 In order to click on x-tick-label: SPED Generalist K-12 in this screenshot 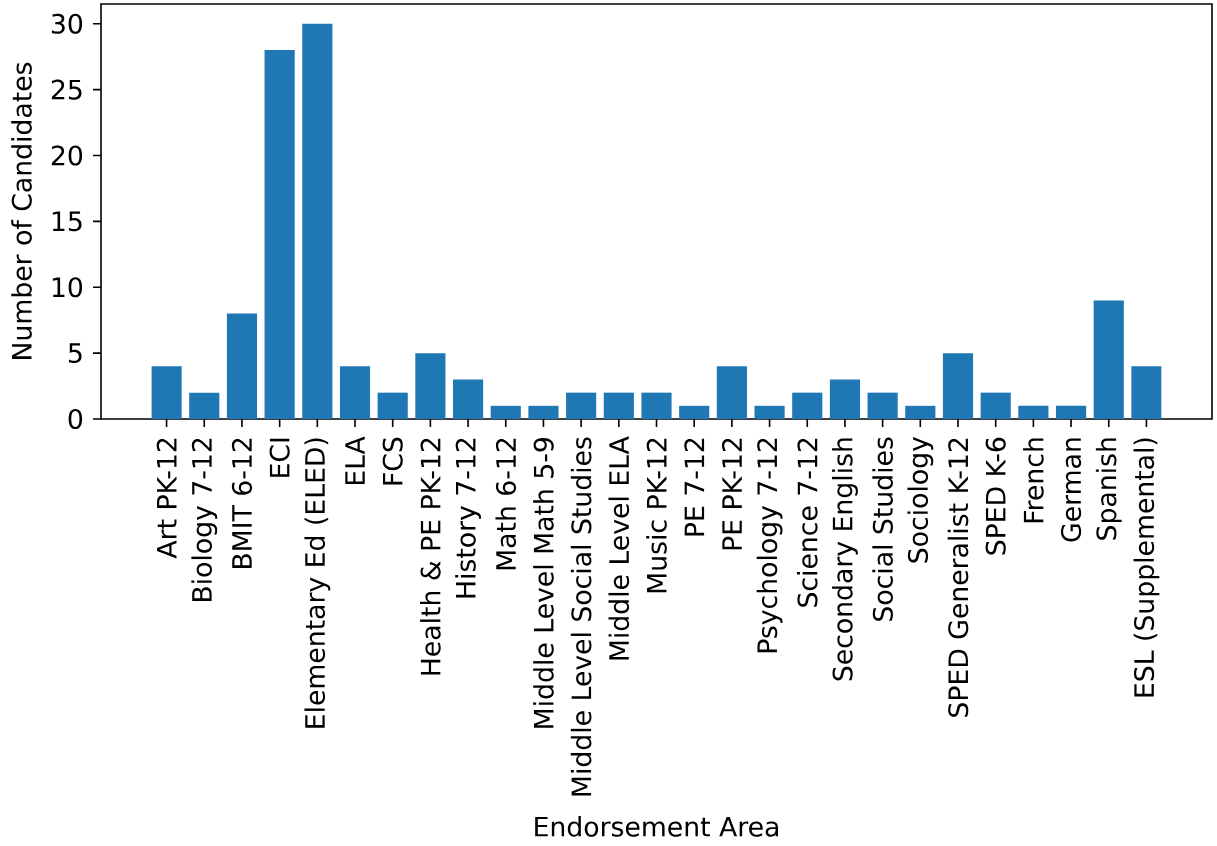, I will do `click(958, 577)`.